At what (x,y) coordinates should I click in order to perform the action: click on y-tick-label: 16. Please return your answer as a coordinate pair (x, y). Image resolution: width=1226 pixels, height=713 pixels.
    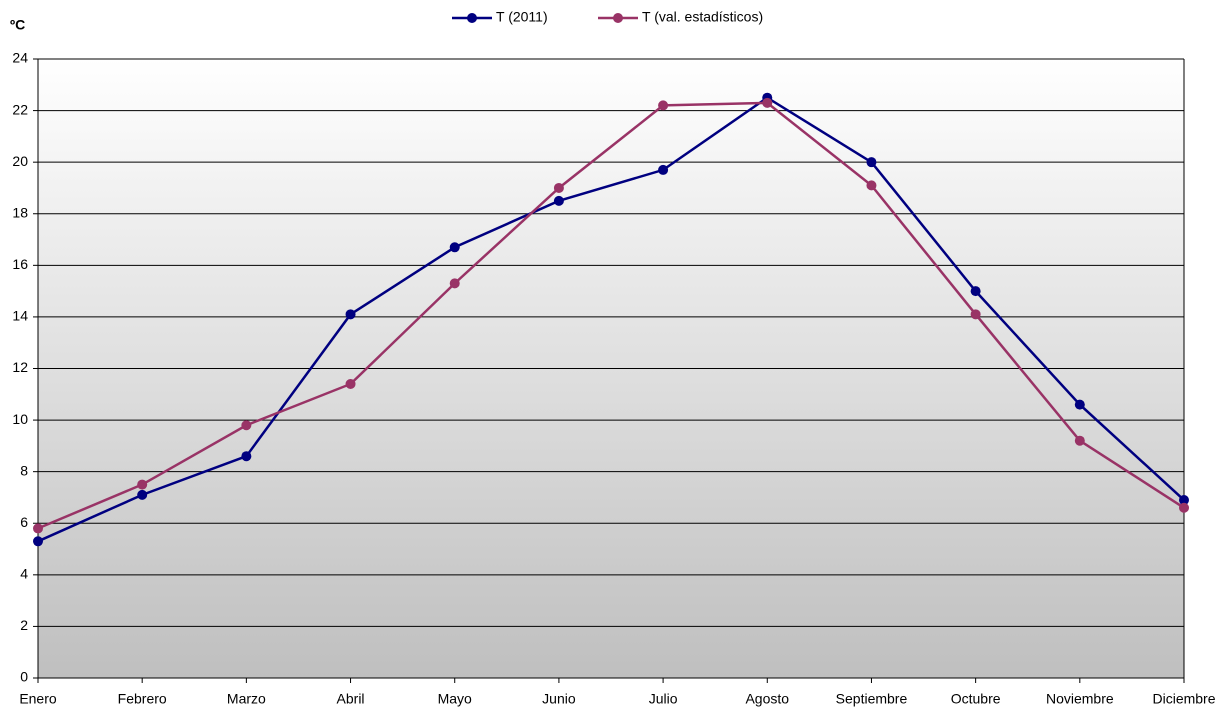
    Looking at the image, I should click on (20, 264).